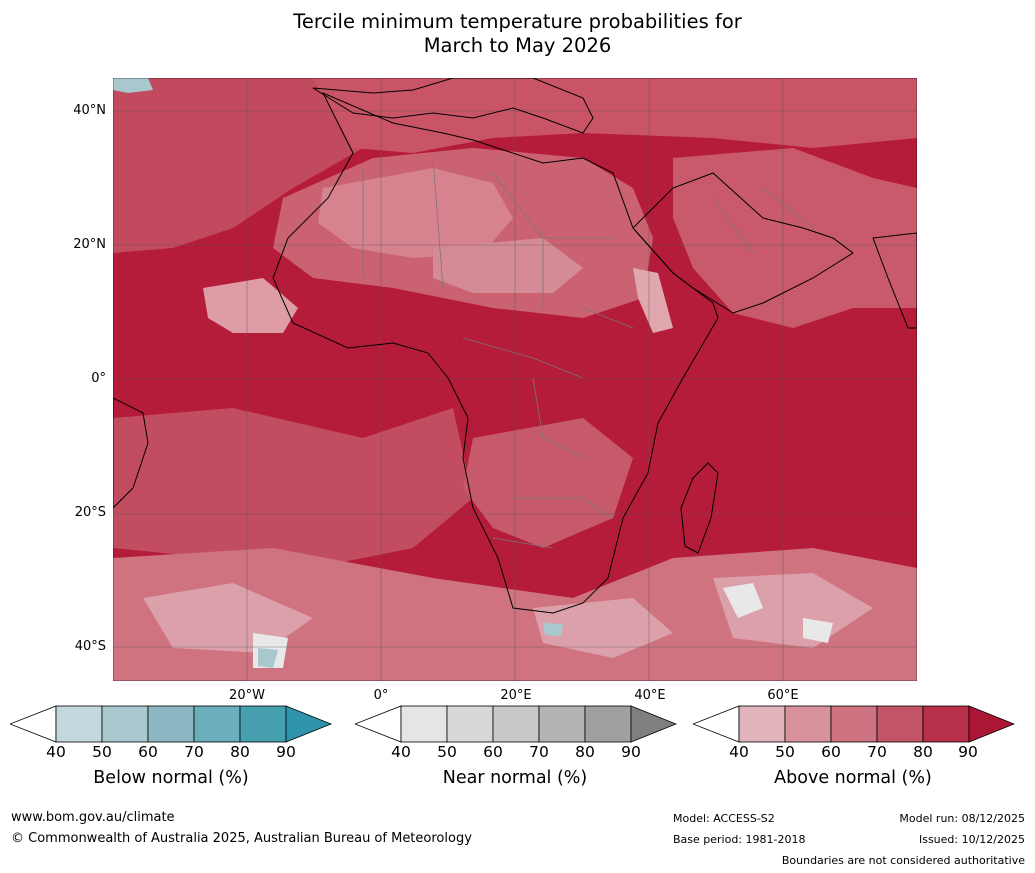 This screenshot has width=1035, height=873. Describe the element at coordinates (453, 106) in the screenshot. I see `europe-coast` at that location.